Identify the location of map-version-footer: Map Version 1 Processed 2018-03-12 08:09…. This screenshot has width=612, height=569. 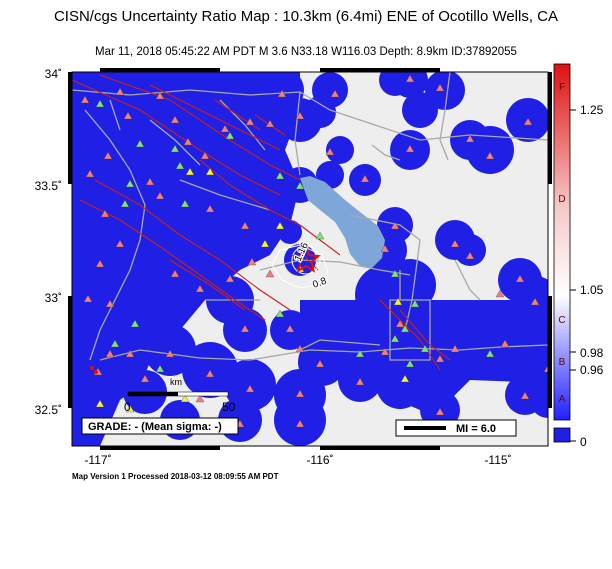
(175, 476).